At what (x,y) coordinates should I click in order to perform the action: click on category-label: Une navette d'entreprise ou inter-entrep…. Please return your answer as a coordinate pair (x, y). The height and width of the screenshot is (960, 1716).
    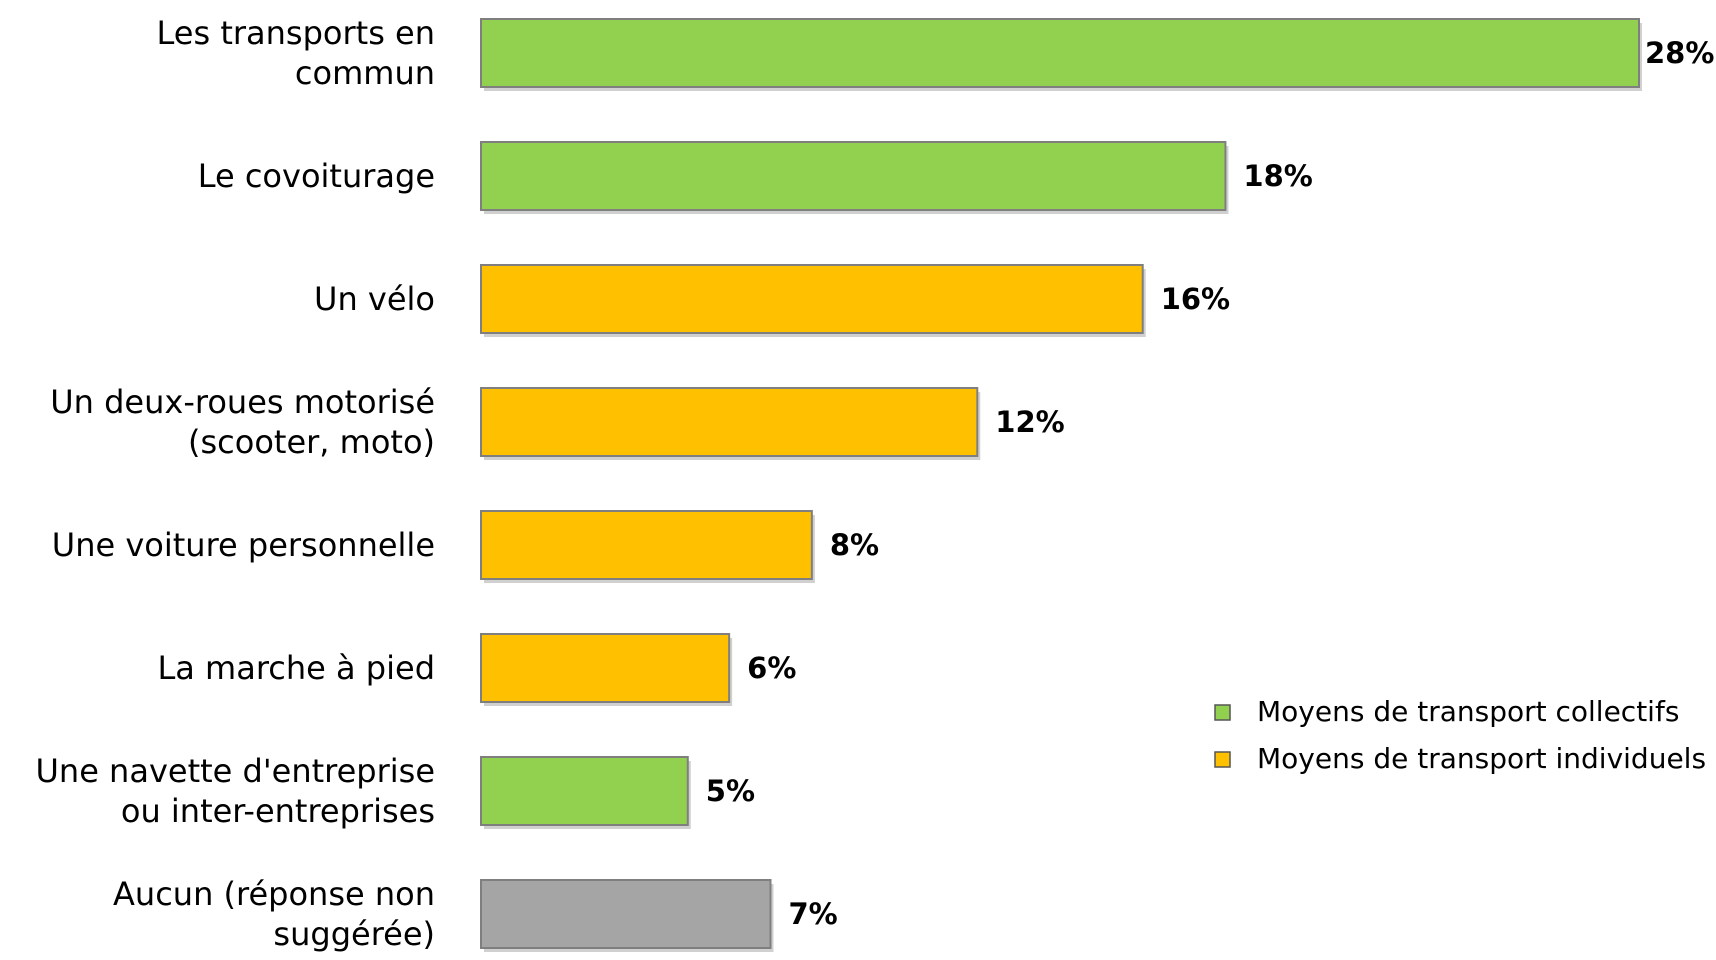
    Looking at the image, I should click on (235, 791).